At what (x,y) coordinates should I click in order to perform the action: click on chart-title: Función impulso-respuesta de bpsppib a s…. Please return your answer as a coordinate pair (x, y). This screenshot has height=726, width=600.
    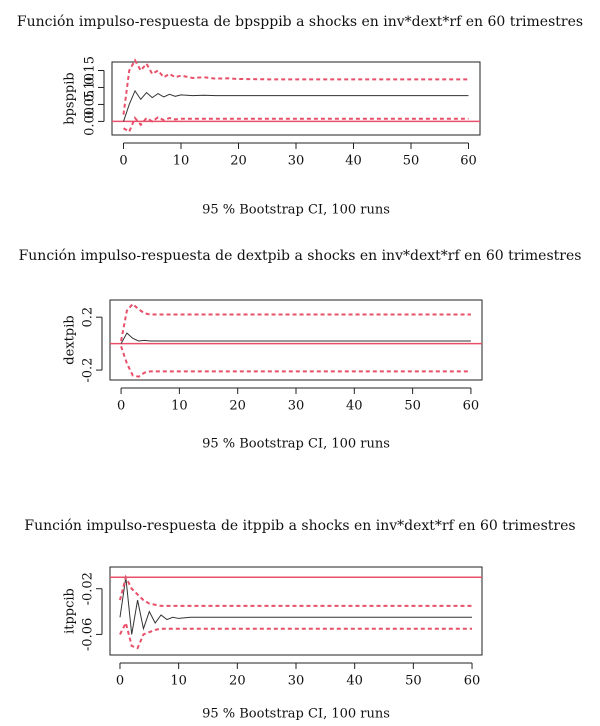
    Looking at the image, I should click on (300, 22).